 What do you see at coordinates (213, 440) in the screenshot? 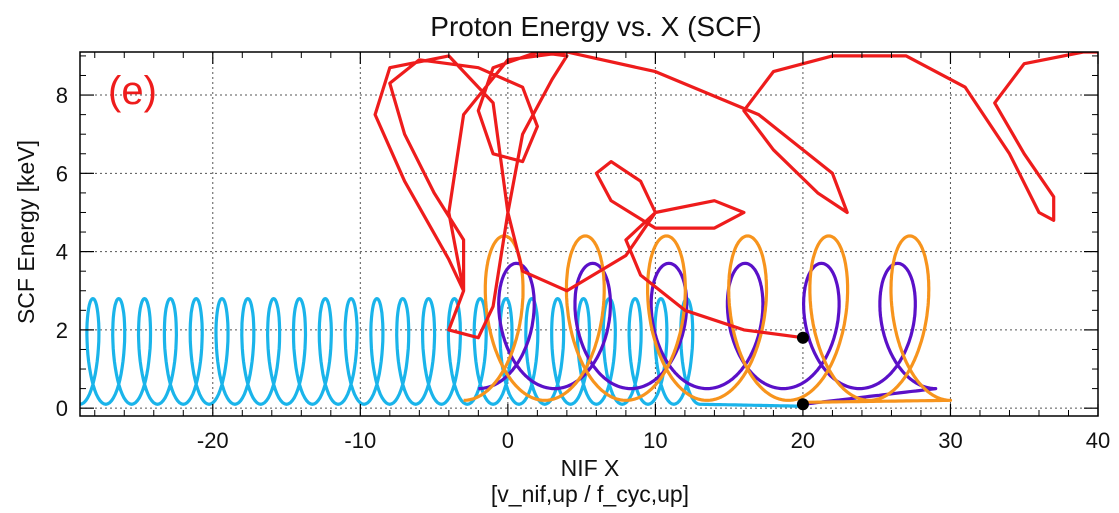
I see `x-tick-label: -20` at bounding box center [213, 440].